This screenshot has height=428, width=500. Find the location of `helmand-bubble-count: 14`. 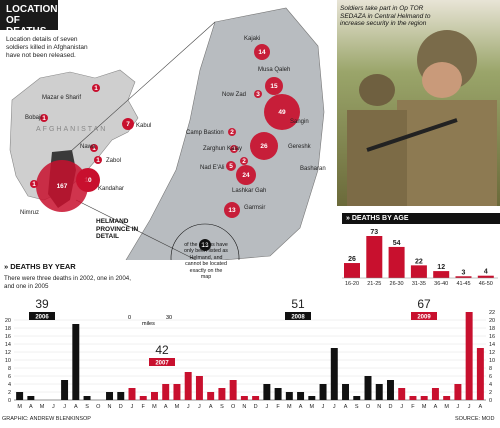

helmand-bubble-count: 14 is located at coordinates (262, 52).